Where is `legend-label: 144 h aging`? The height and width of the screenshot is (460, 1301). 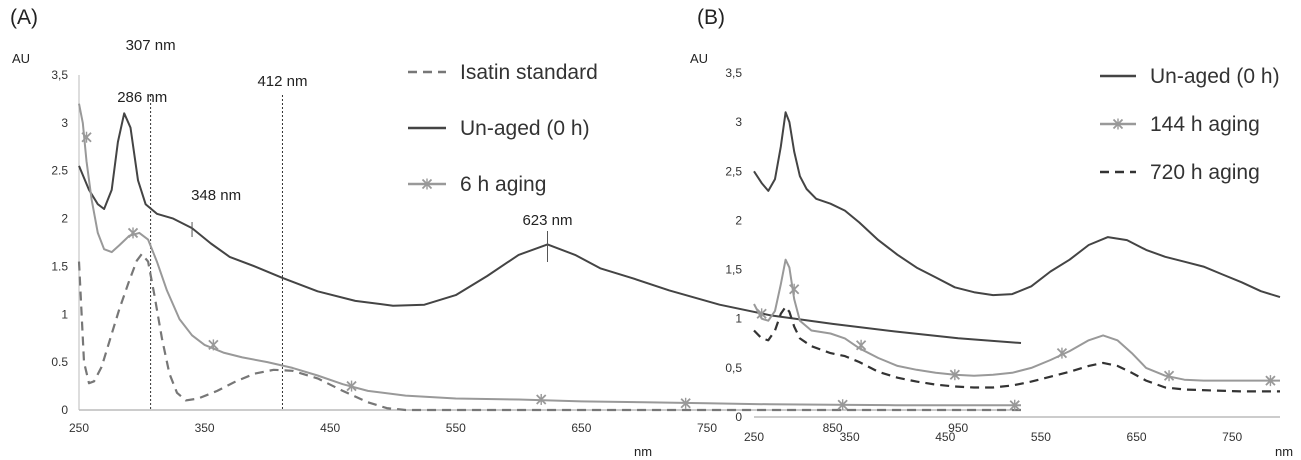
legend-label: 144 h aging is located at coordinates (1205, 124).